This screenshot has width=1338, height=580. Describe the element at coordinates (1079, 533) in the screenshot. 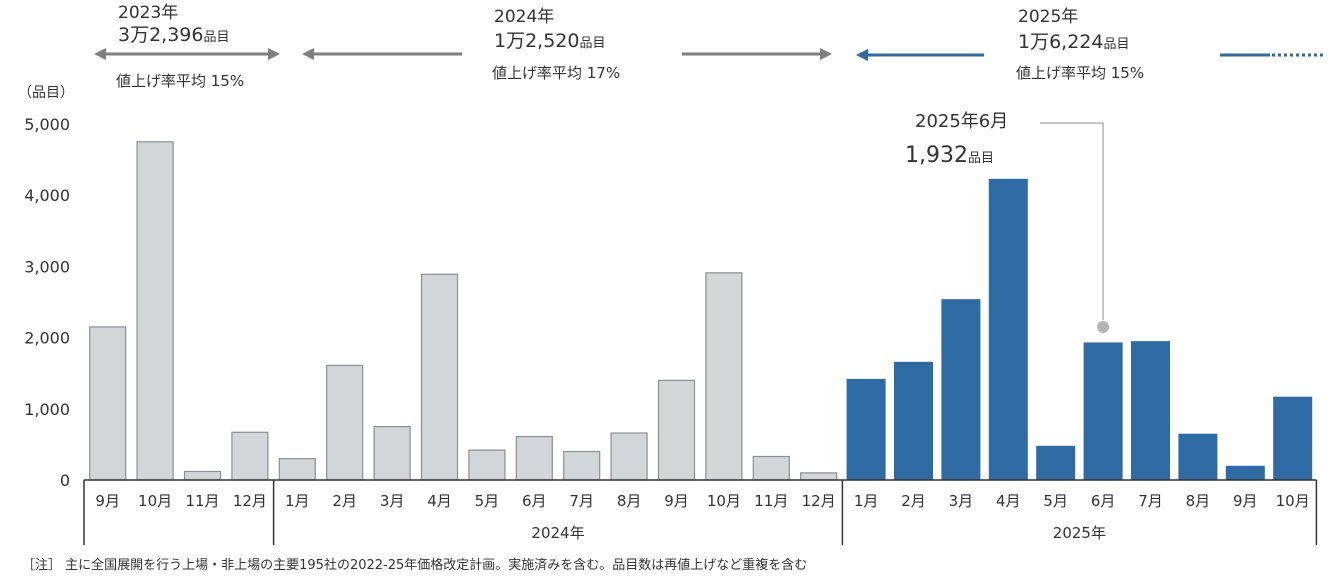

I see `x-group-label: 2025年` at that location.